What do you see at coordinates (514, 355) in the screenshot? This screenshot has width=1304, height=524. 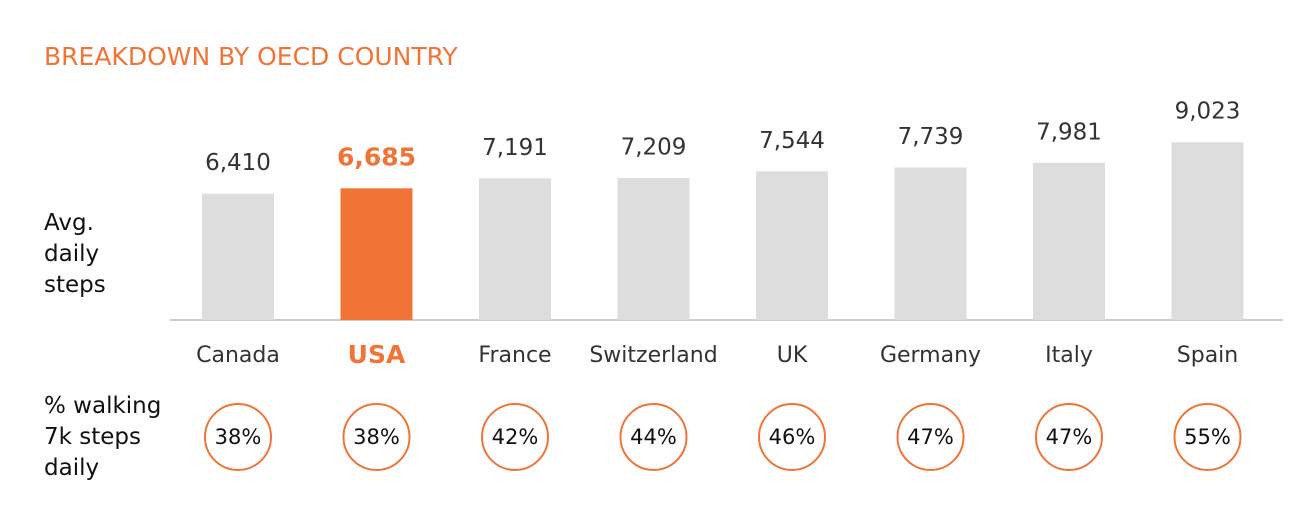 I see `x-tick-label: France` at bounding box center [514, 355].